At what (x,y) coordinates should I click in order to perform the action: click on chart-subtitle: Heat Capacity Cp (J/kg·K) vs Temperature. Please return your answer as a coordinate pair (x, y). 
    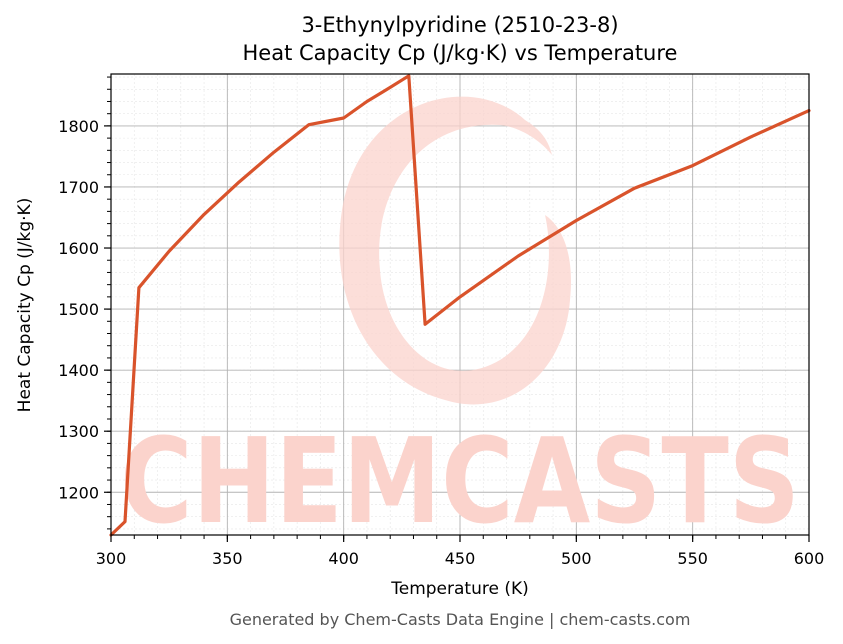
    Looking at the image, I should click on (460, 53).